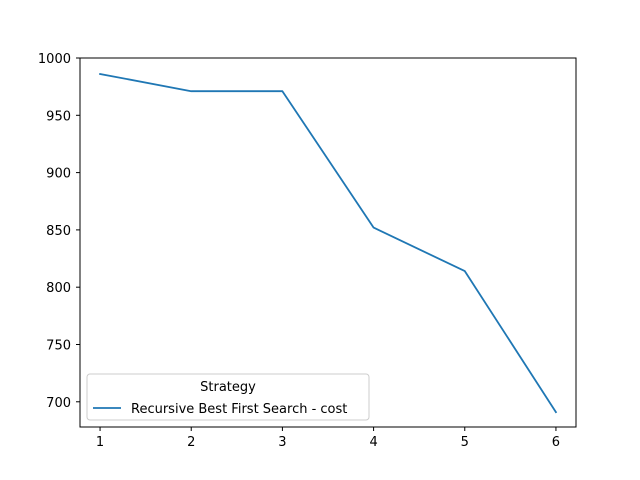  Describe the element at coordinates (54, 59) in the screenshot. I see `y-tick-label: 1000` at that location.